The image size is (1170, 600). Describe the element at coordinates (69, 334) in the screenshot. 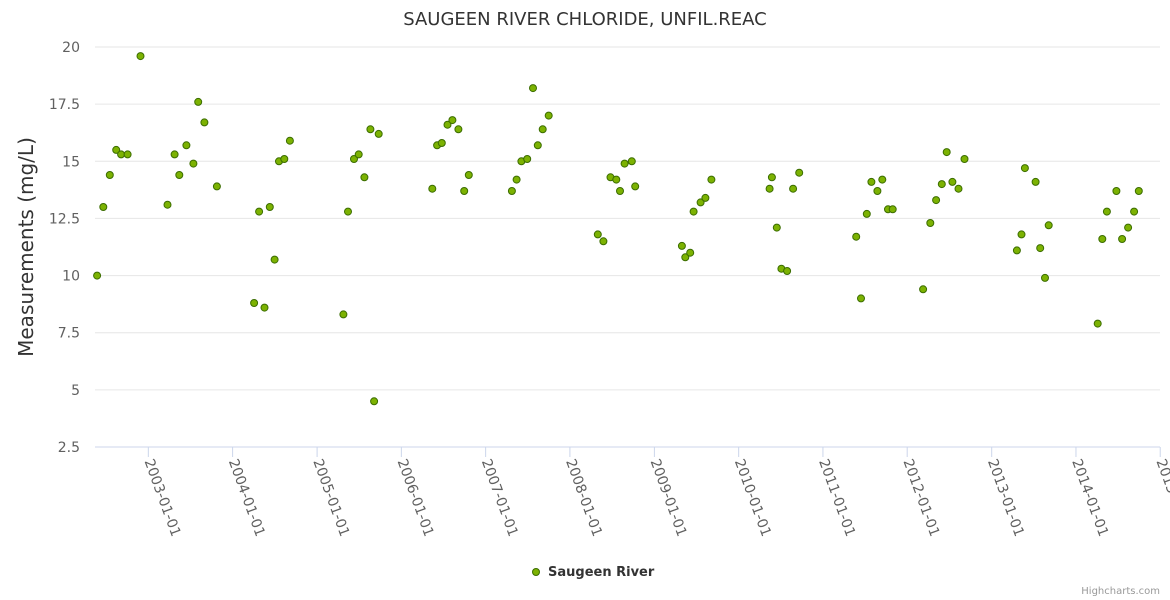

I see `y-tick-label: 7.5` at that location.